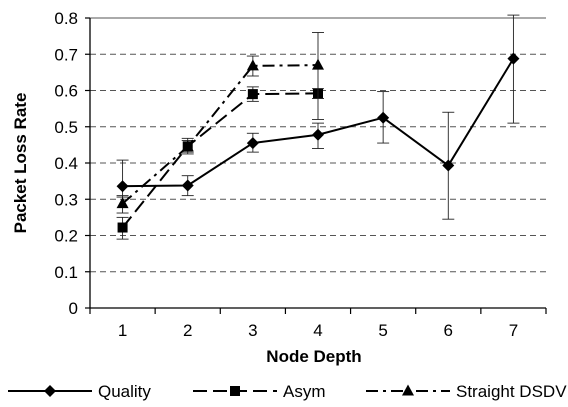  What do you see at coordinates (66, 272) in the screenshot?
I see `y-tick-label: 0.1` at bounding box center [66, 272].